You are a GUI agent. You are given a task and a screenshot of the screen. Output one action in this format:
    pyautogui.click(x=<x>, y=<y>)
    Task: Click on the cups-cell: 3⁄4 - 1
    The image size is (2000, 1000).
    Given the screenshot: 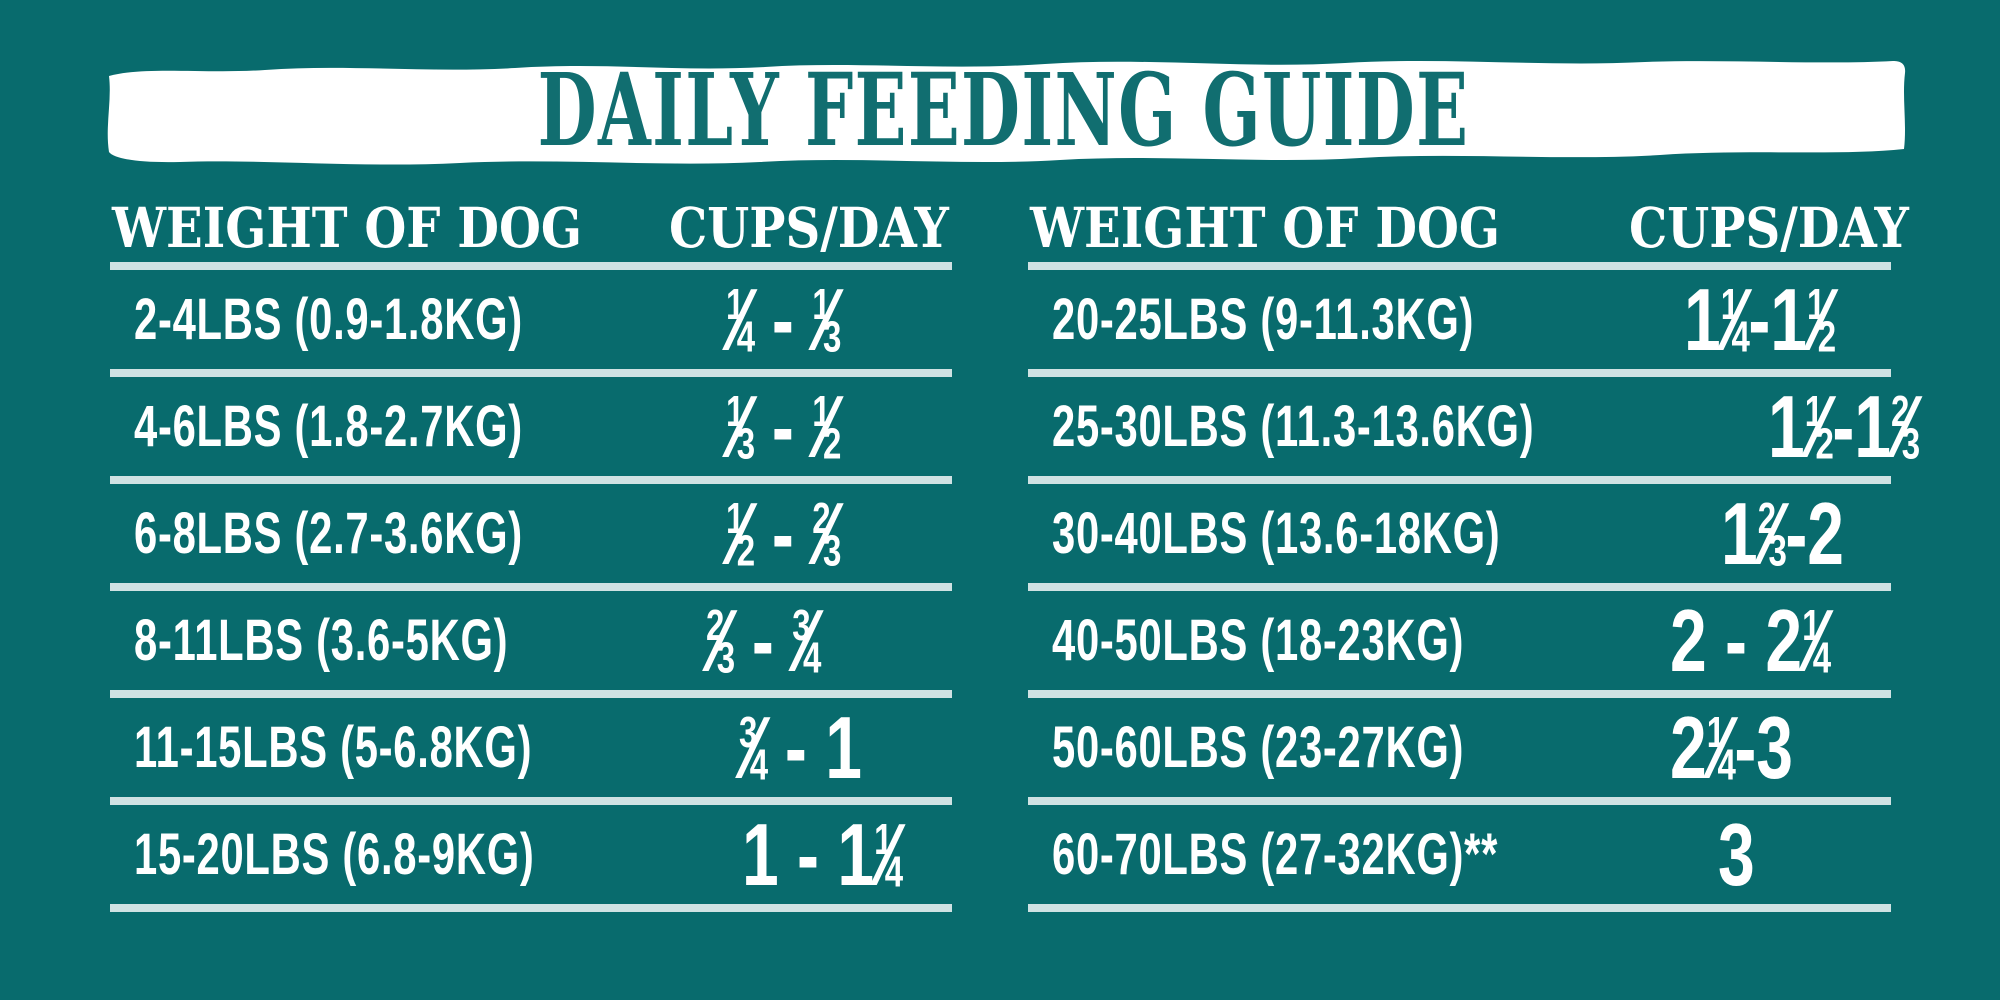 What is the action you would take?
    pyautogui.click(x=819, y=747)
    